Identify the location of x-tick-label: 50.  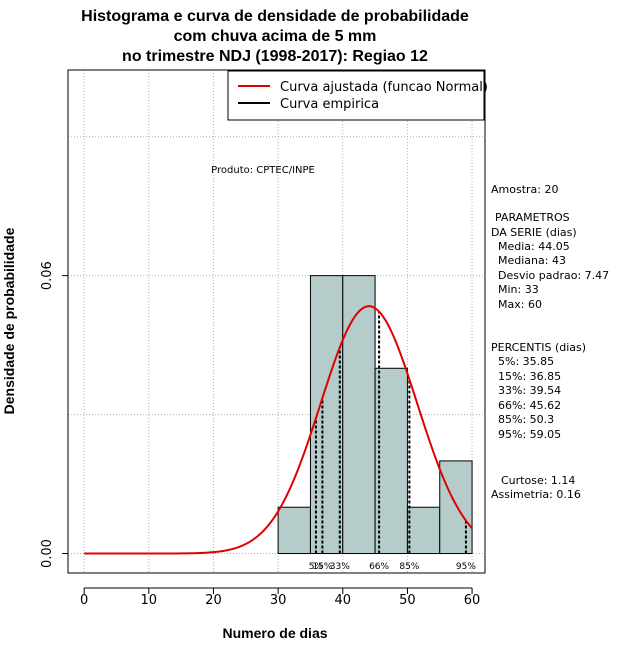
(407, 600).